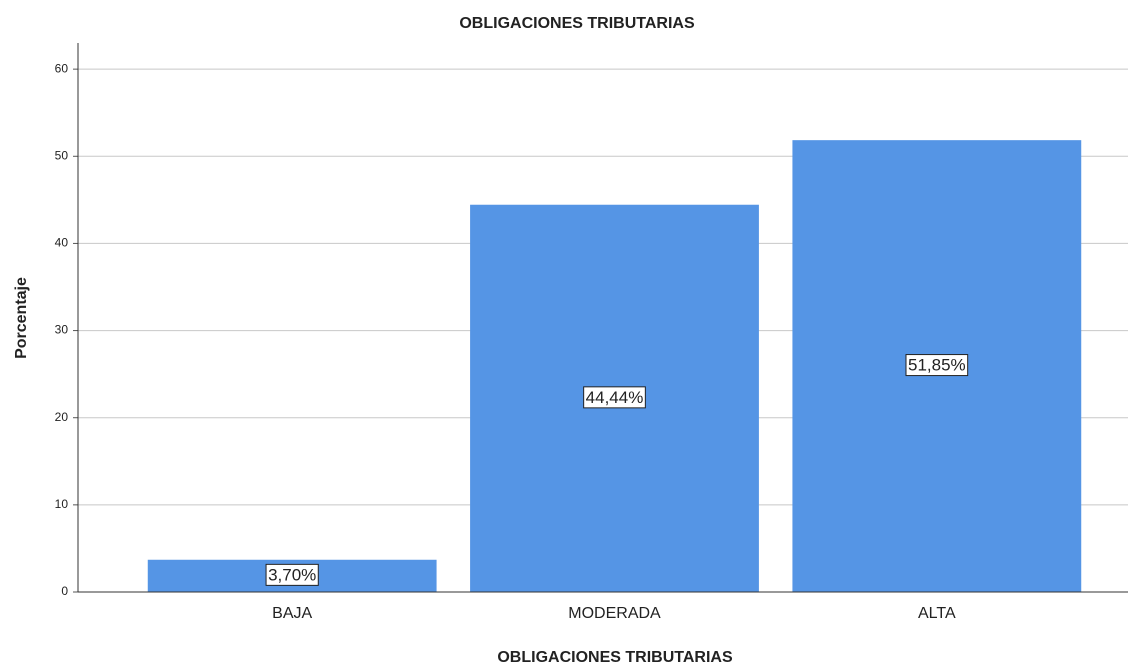  What do you see at coordinates (64, 591) in the screenshot?
I see `y-tick-label: 0` at bounding box center [64, 591].